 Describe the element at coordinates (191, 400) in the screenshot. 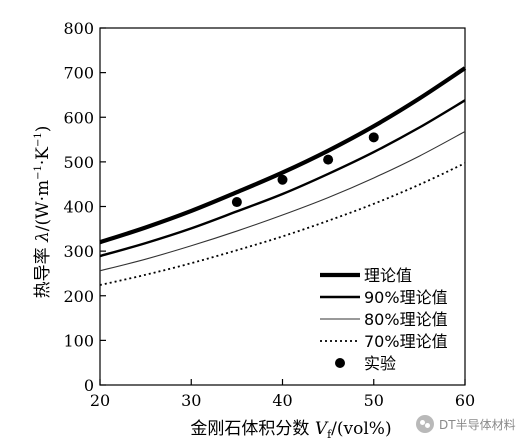

I see `x-tick-label: 30` at that location.